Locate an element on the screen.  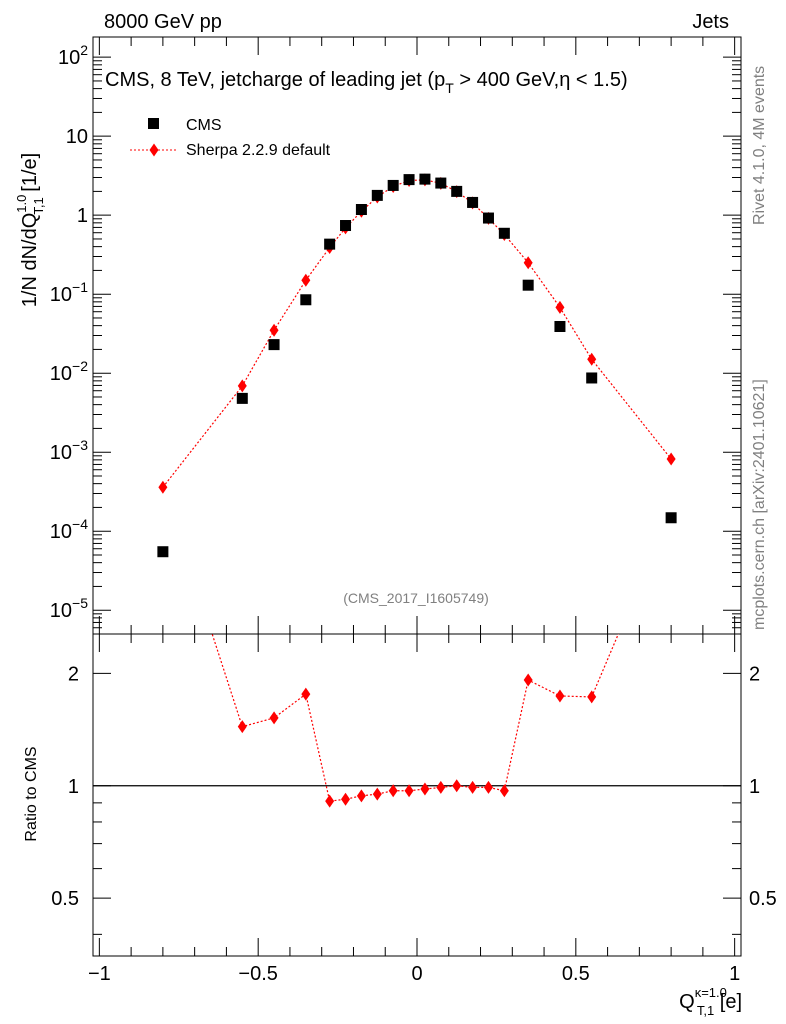
x-tick-label: 0 is located at coordinates (416, 974).